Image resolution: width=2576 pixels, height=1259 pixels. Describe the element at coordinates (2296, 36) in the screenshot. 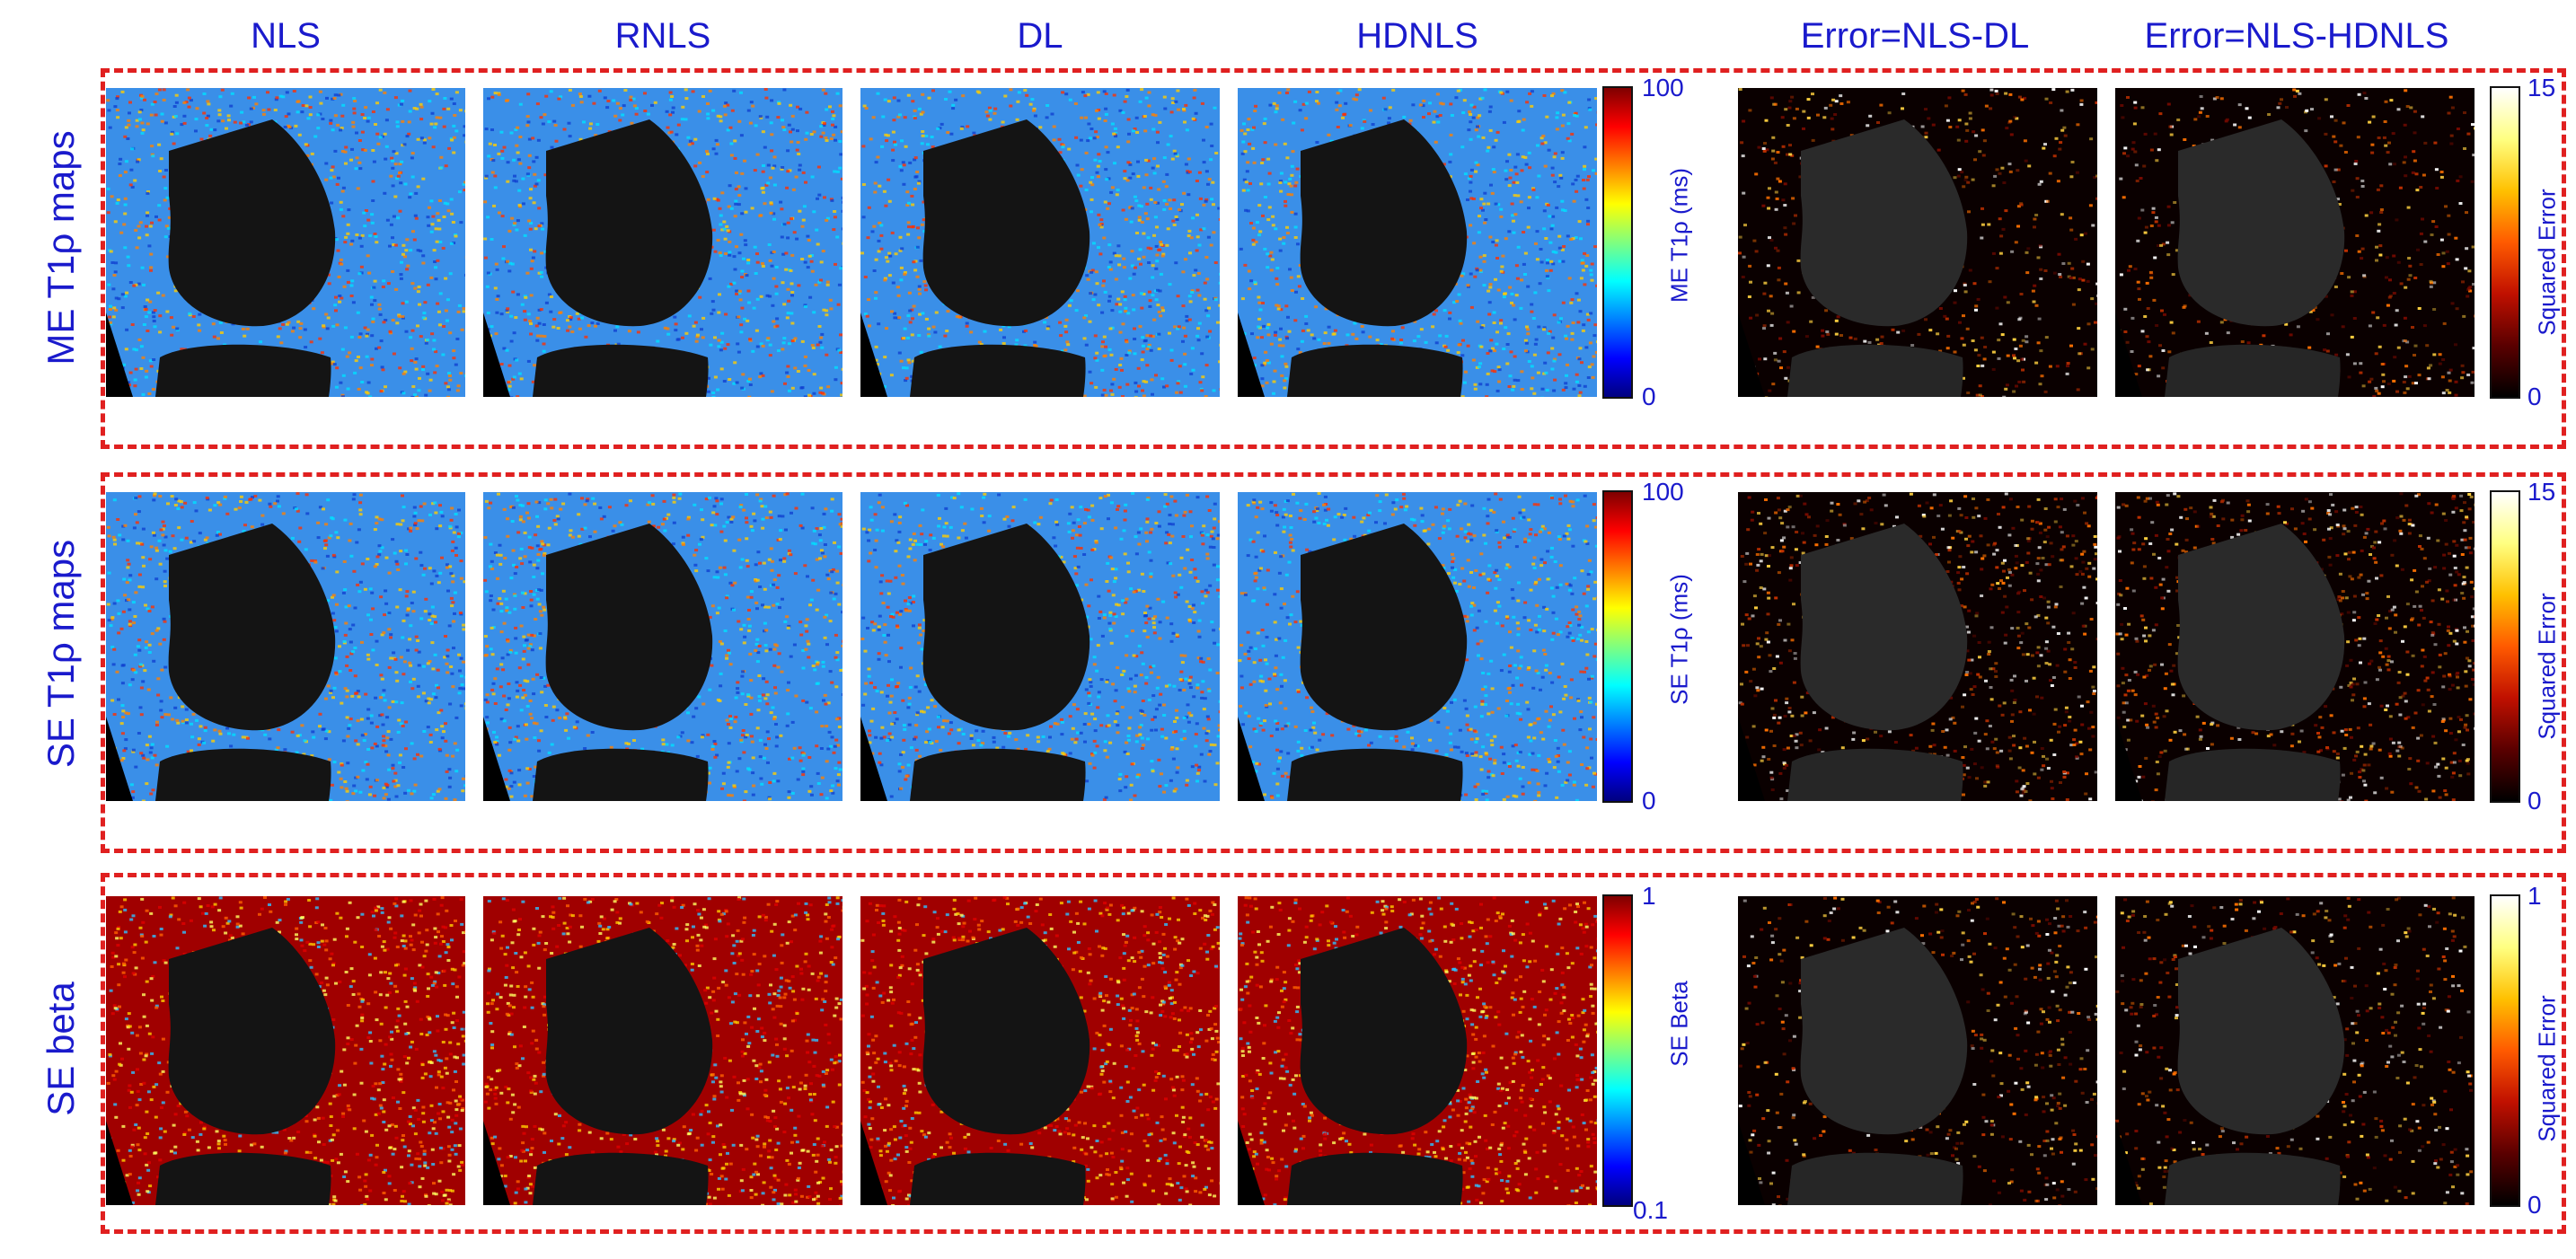

I see `column-title-error-hdnls: Error=NLS-HDNLS` at that location.